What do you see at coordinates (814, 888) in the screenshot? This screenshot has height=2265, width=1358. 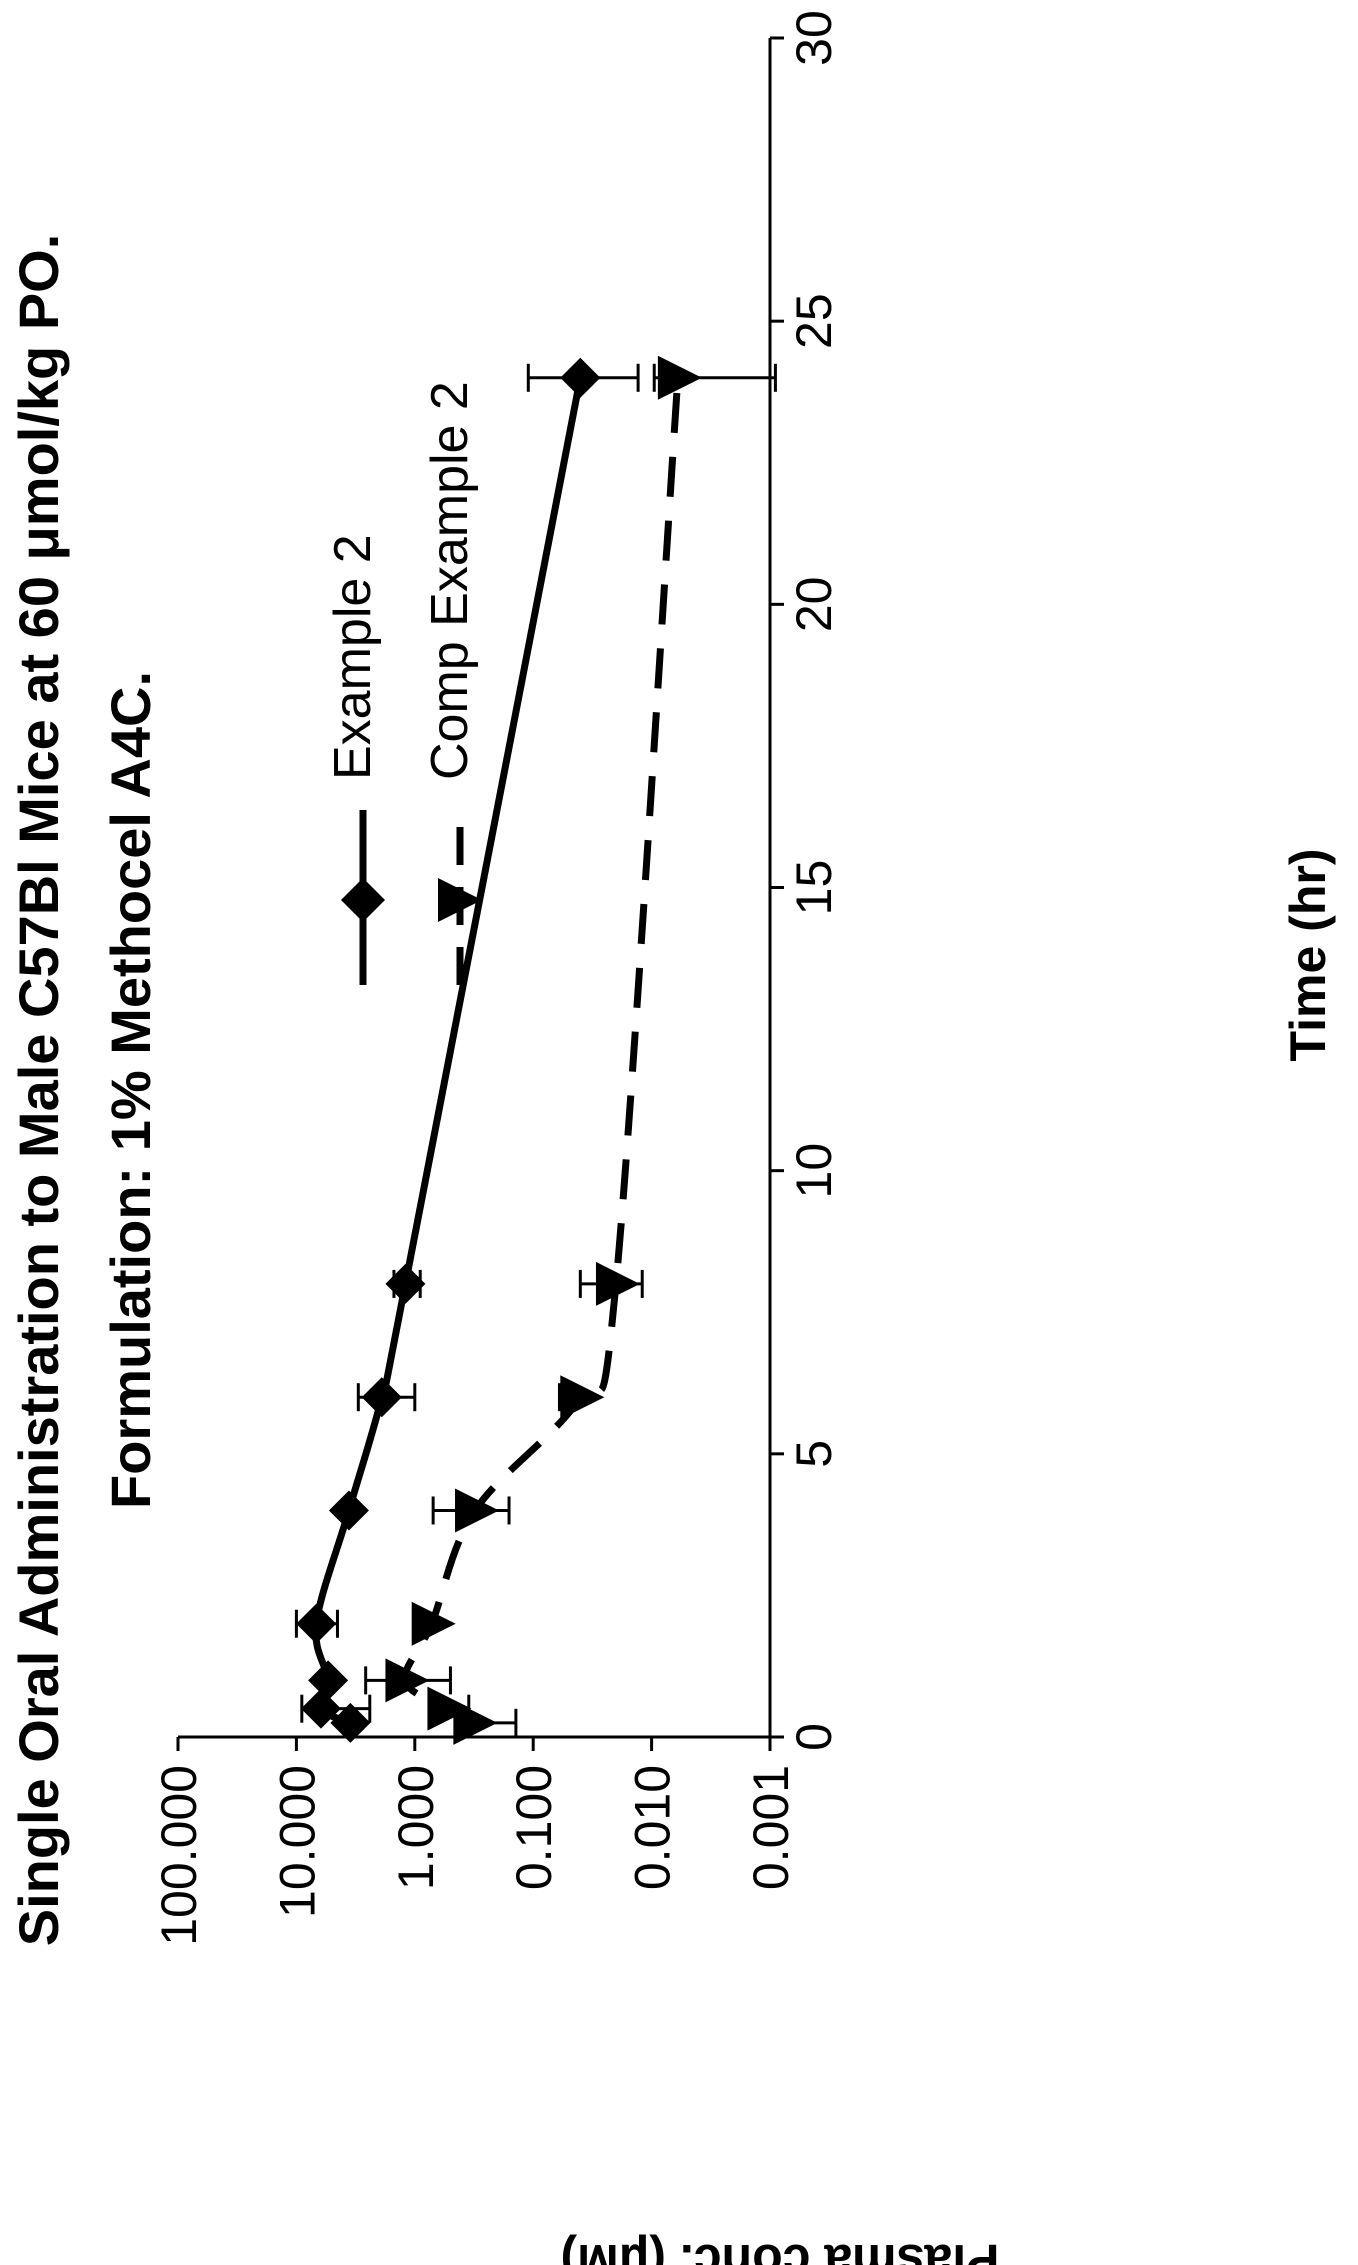 I see `x-tick-label: 15` at bounding box center [814, 888].